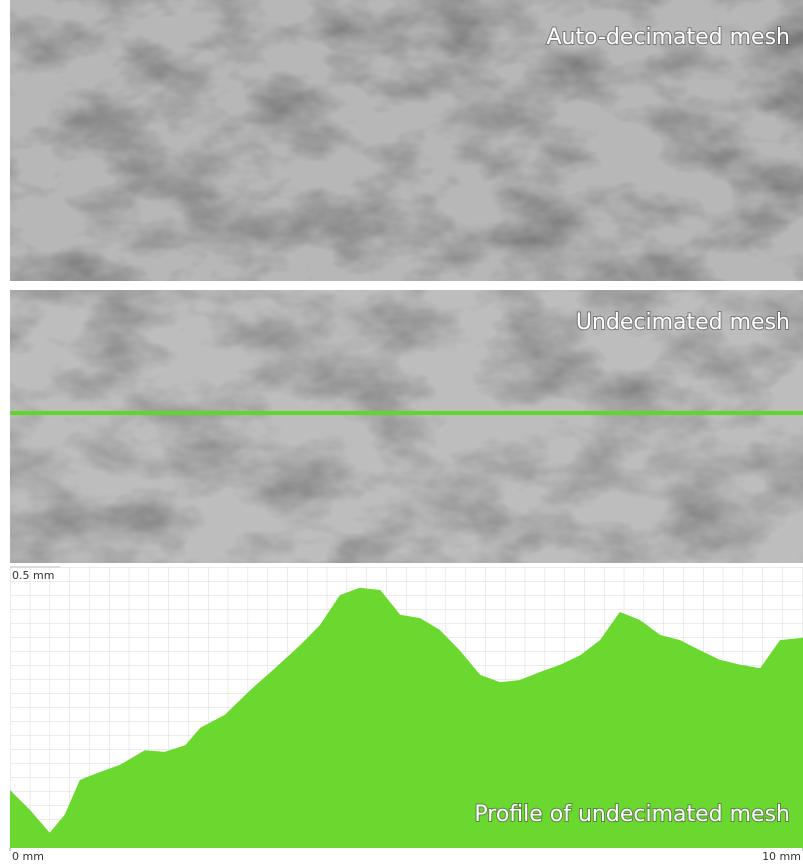  What do you see at coordinates (33, 575) in the screenshot?
I see `y-tick-label: 0.5 mm` at bounding box center [33, 575].